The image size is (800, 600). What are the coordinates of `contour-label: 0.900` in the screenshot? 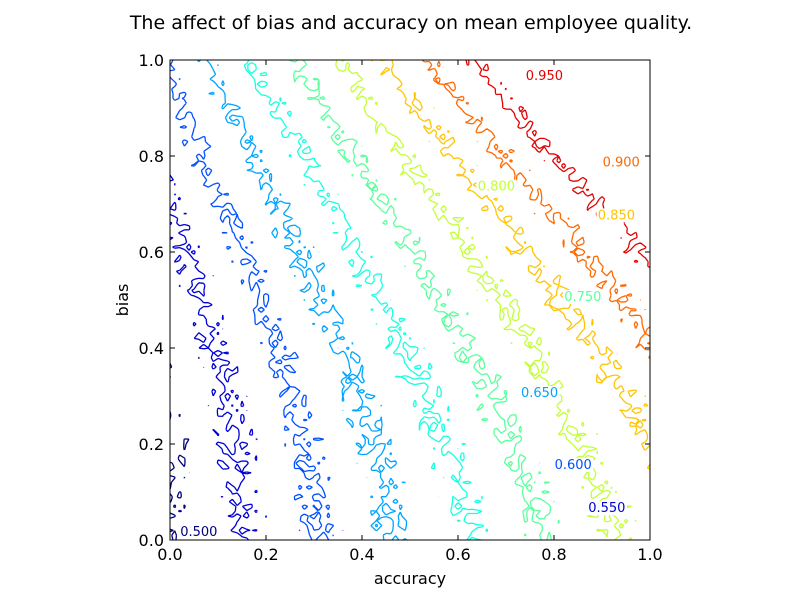 It's located at (621, 163).